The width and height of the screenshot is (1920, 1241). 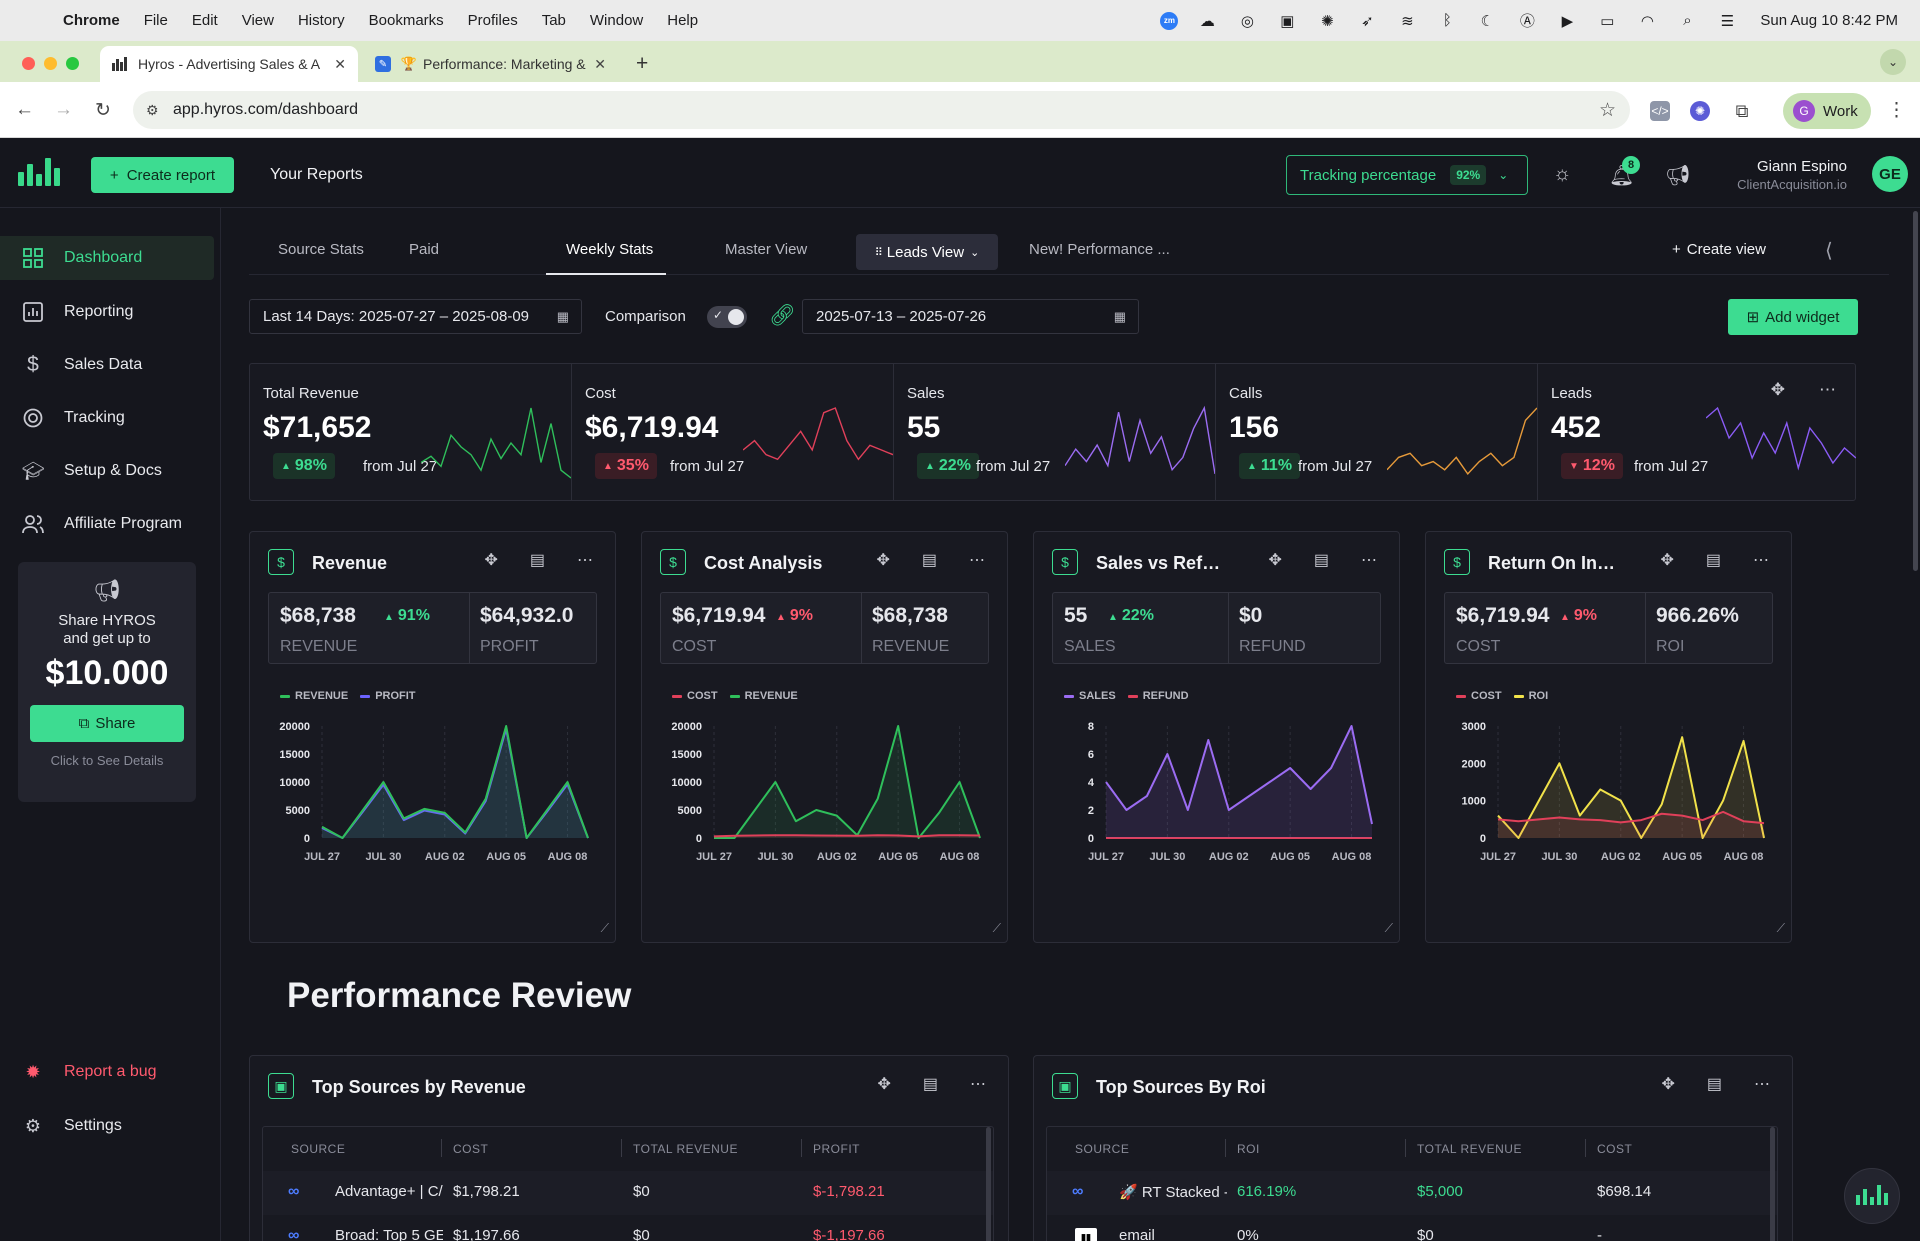 What do you see at coordinates (107, 471) in the screenshot?
I see `sidebar-item-setup-docs: 🎓︎ Setup & Docs` at bounding box center [107, 471].